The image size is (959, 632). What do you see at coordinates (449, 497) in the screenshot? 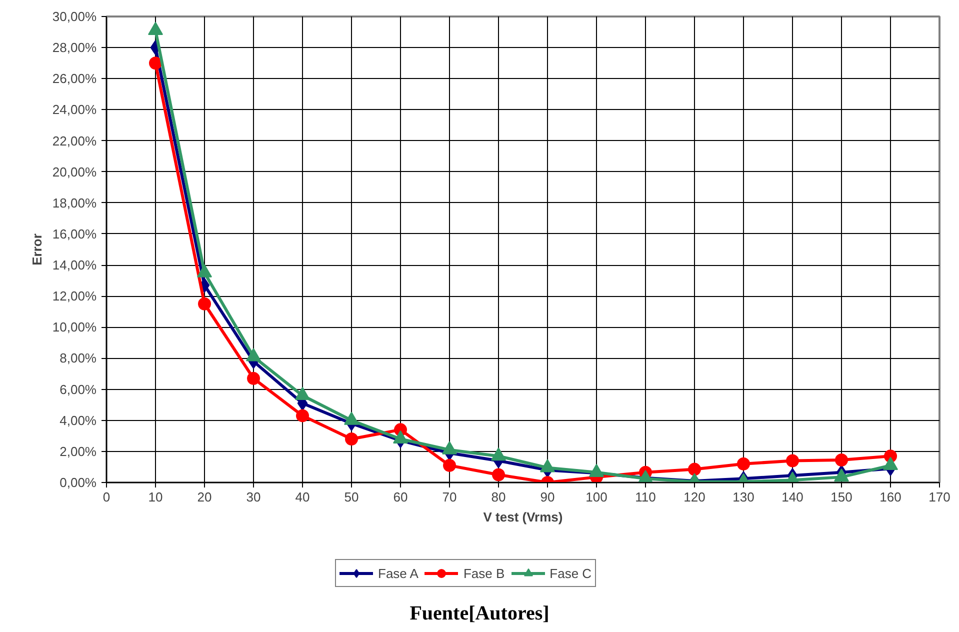
I see `x-tick-label: 70` at bounding box center [449, 497].